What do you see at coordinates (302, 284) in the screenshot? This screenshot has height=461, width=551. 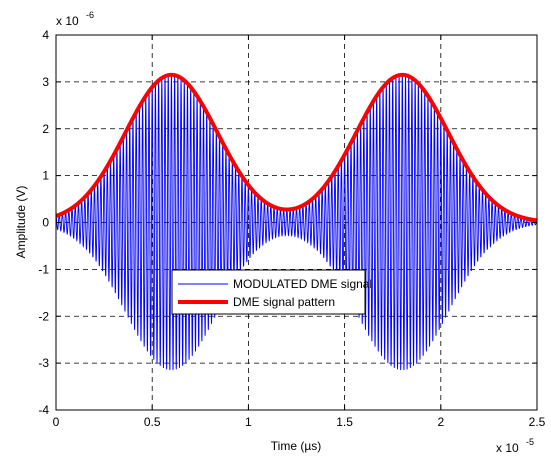 I see `legend-label-modulated: MODULATED DME signal` at bounding box center [302, 284].